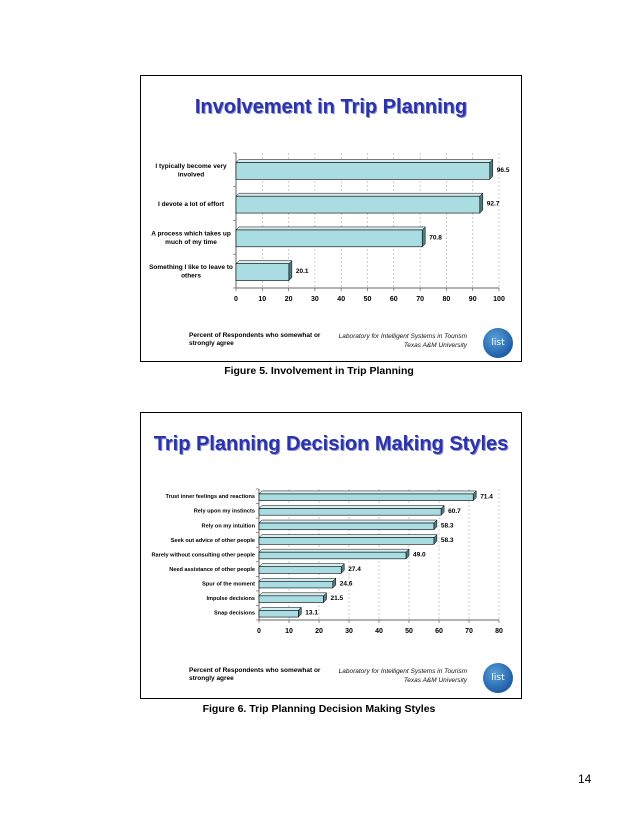  I want to click on chart-title: Trip Planning Decision Making Styles, so click(331, 444).